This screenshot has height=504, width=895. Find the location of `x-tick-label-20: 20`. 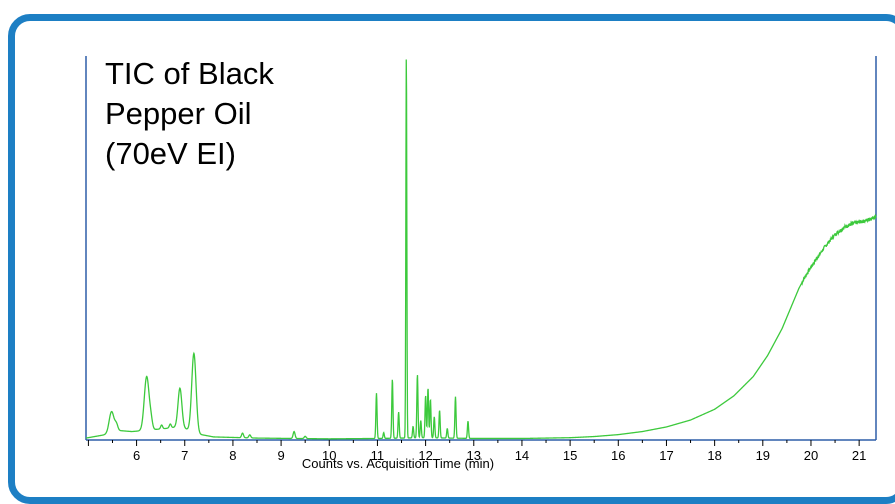

x-tick-label-20: 20 is located at coordinates (811, 455).